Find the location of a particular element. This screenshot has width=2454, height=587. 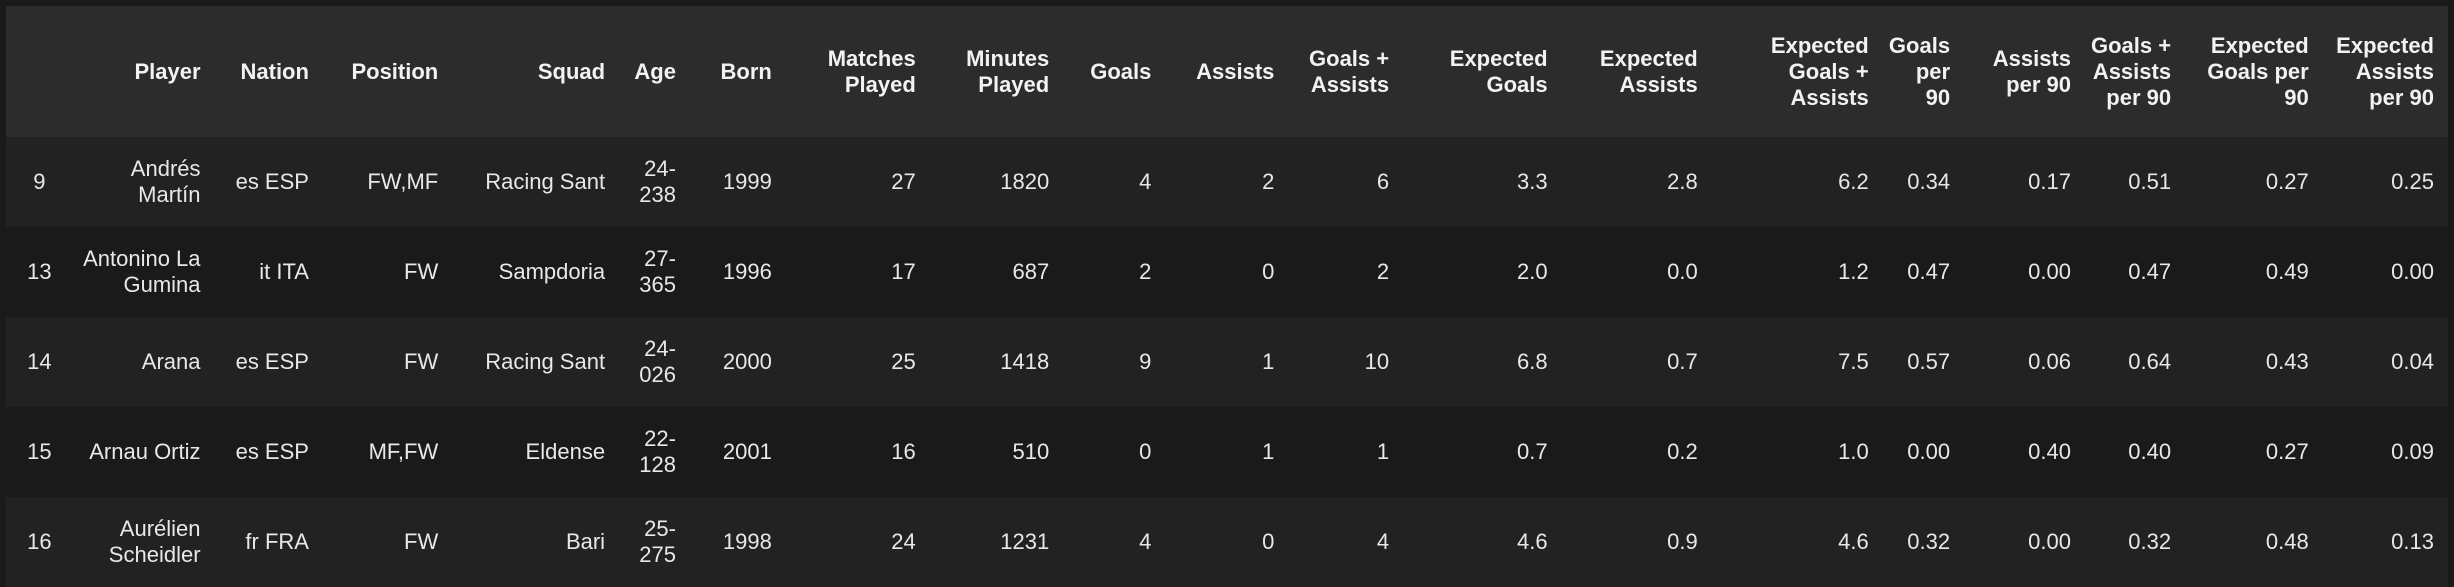

cell-born: 2000 is located at coordinates (747, 361).